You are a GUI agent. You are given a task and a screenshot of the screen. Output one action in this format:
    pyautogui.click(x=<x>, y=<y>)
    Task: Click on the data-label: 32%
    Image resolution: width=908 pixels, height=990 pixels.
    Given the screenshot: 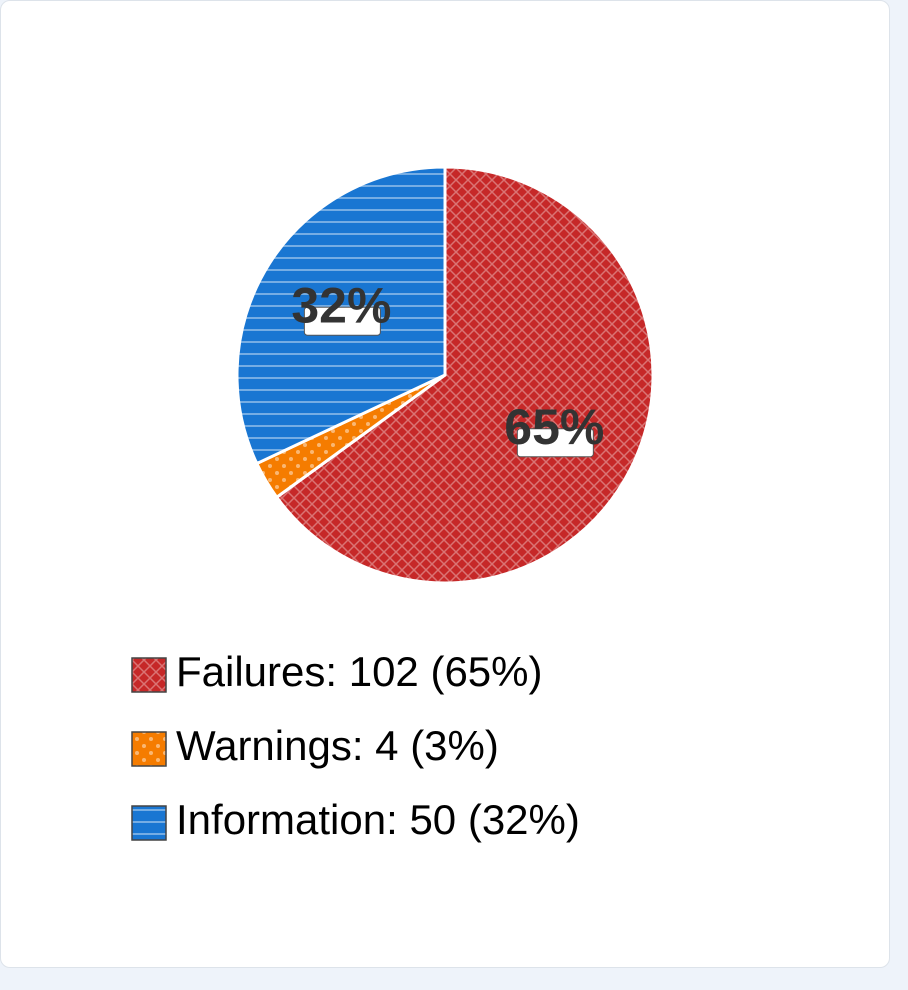 What is the action you would take?
    pyautogui.click(x=341, y=305)
    